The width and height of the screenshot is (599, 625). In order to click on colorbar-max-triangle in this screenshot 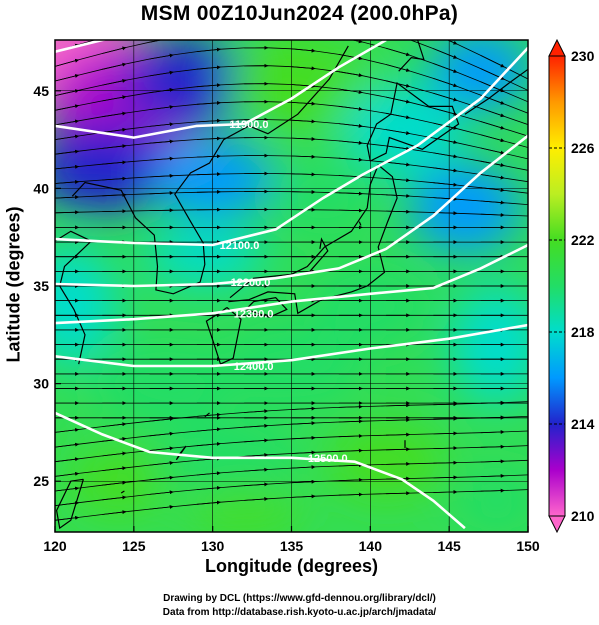, I will do `click(557, 47)`.